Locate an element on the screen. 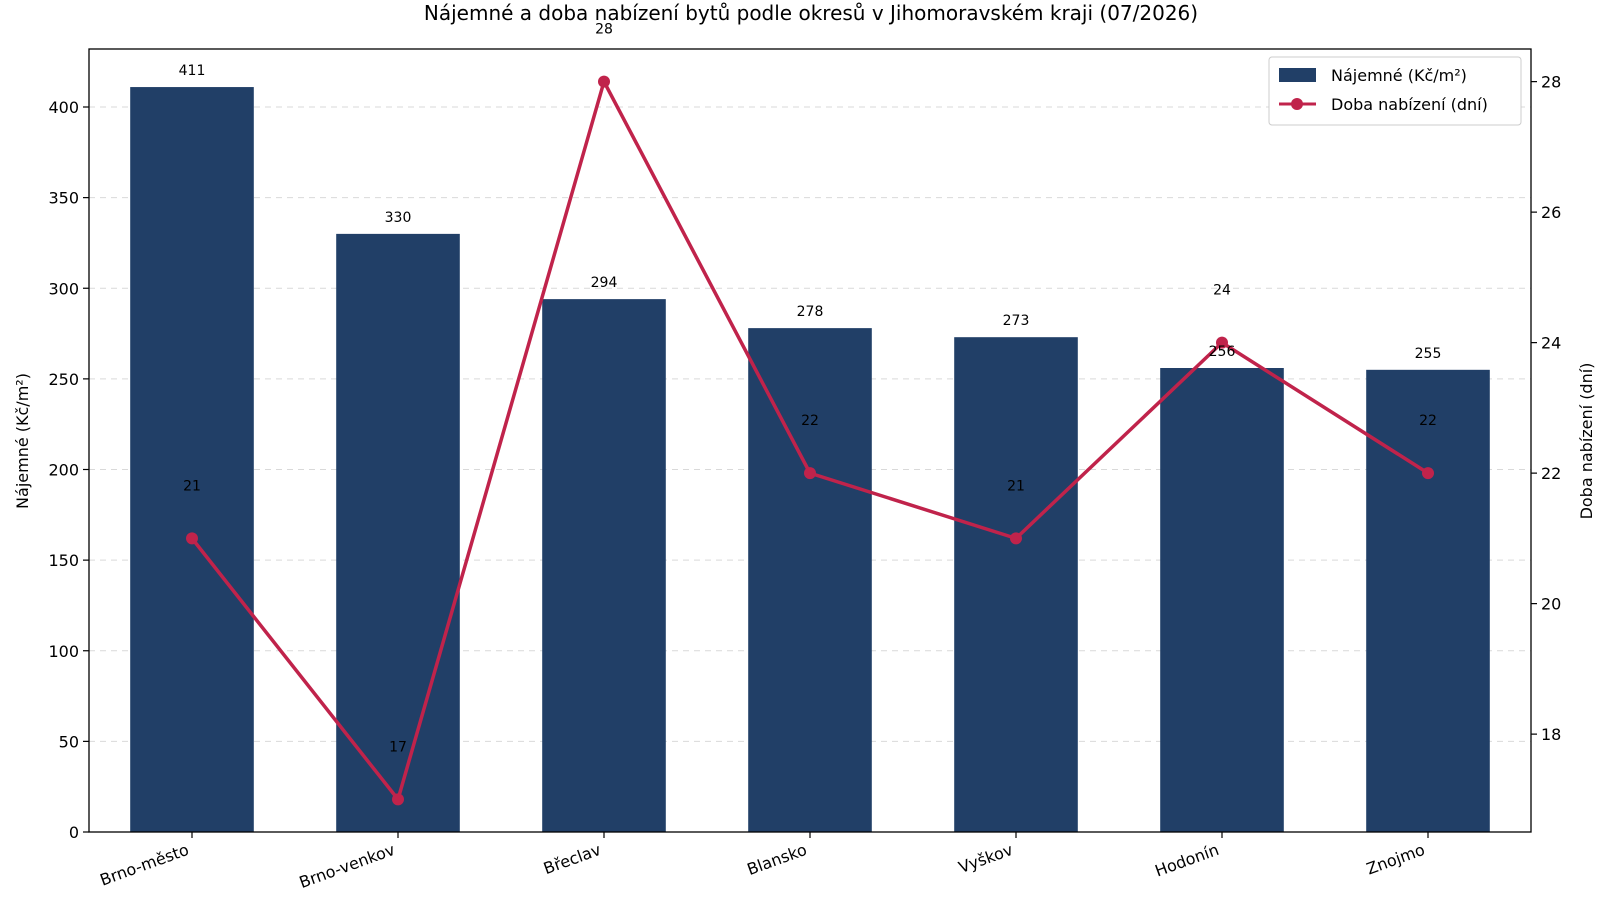  x-tick-label: Znojmo is located at coordinates (1396, 859).